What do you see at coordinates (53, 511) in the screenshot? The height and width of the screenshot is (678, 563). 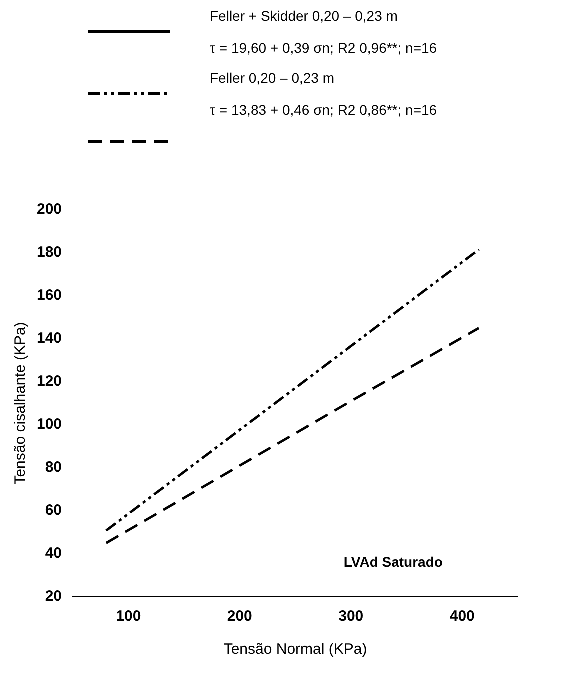 I see `y-tick-label: 60` at bounding box center [53, 511].